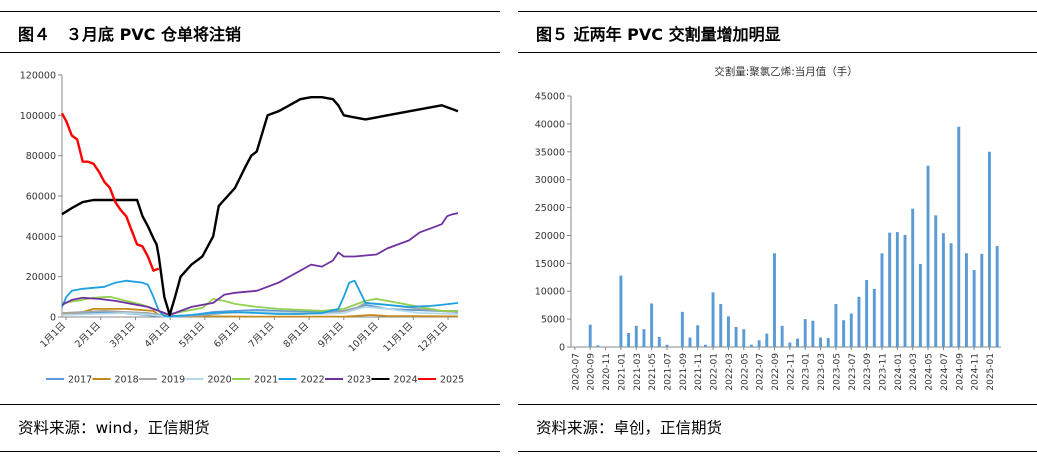  Describe the element at coordinates (550, 97) in the screenshot. I see `y-tick-label: 45000` at that location.